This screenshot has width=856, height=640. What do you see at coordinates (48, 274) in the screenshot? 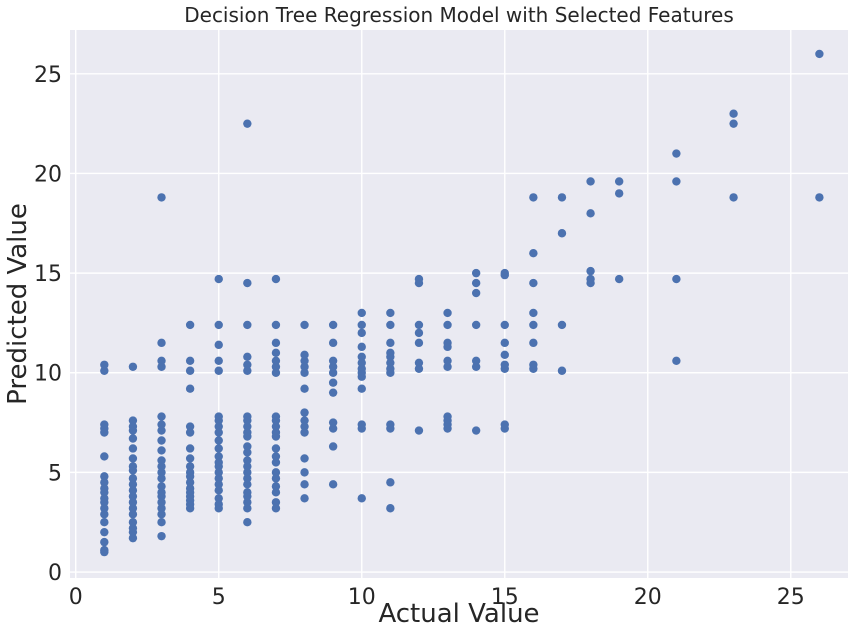
I see `y-tick-label: 15` at bounding box center [48, 274].